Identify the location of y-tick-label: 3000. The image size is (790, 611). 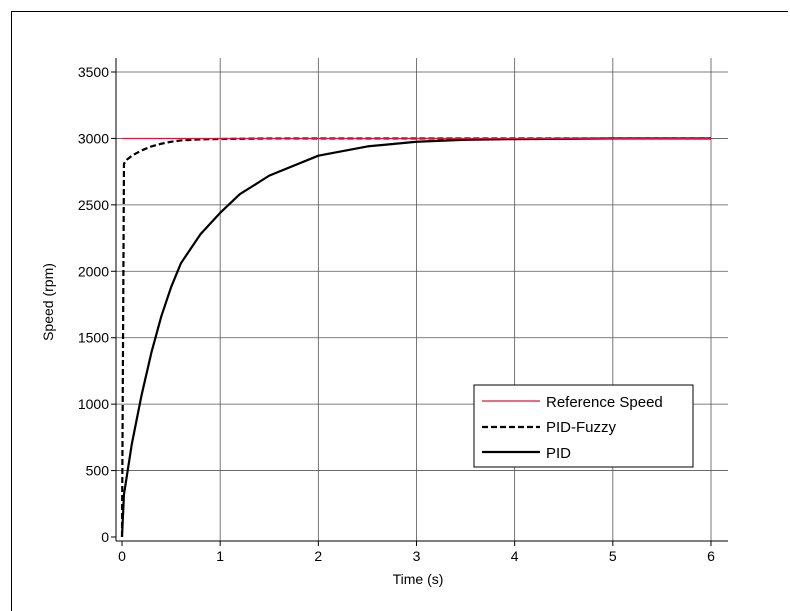
(93, 138).